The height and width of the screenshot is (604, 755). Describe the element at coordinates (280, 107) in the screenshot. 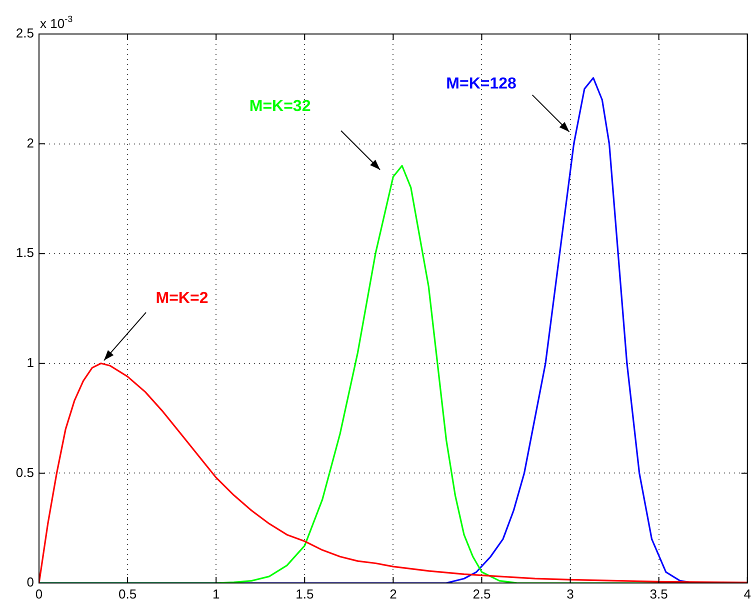

I see `text: M=K=32` at that location.